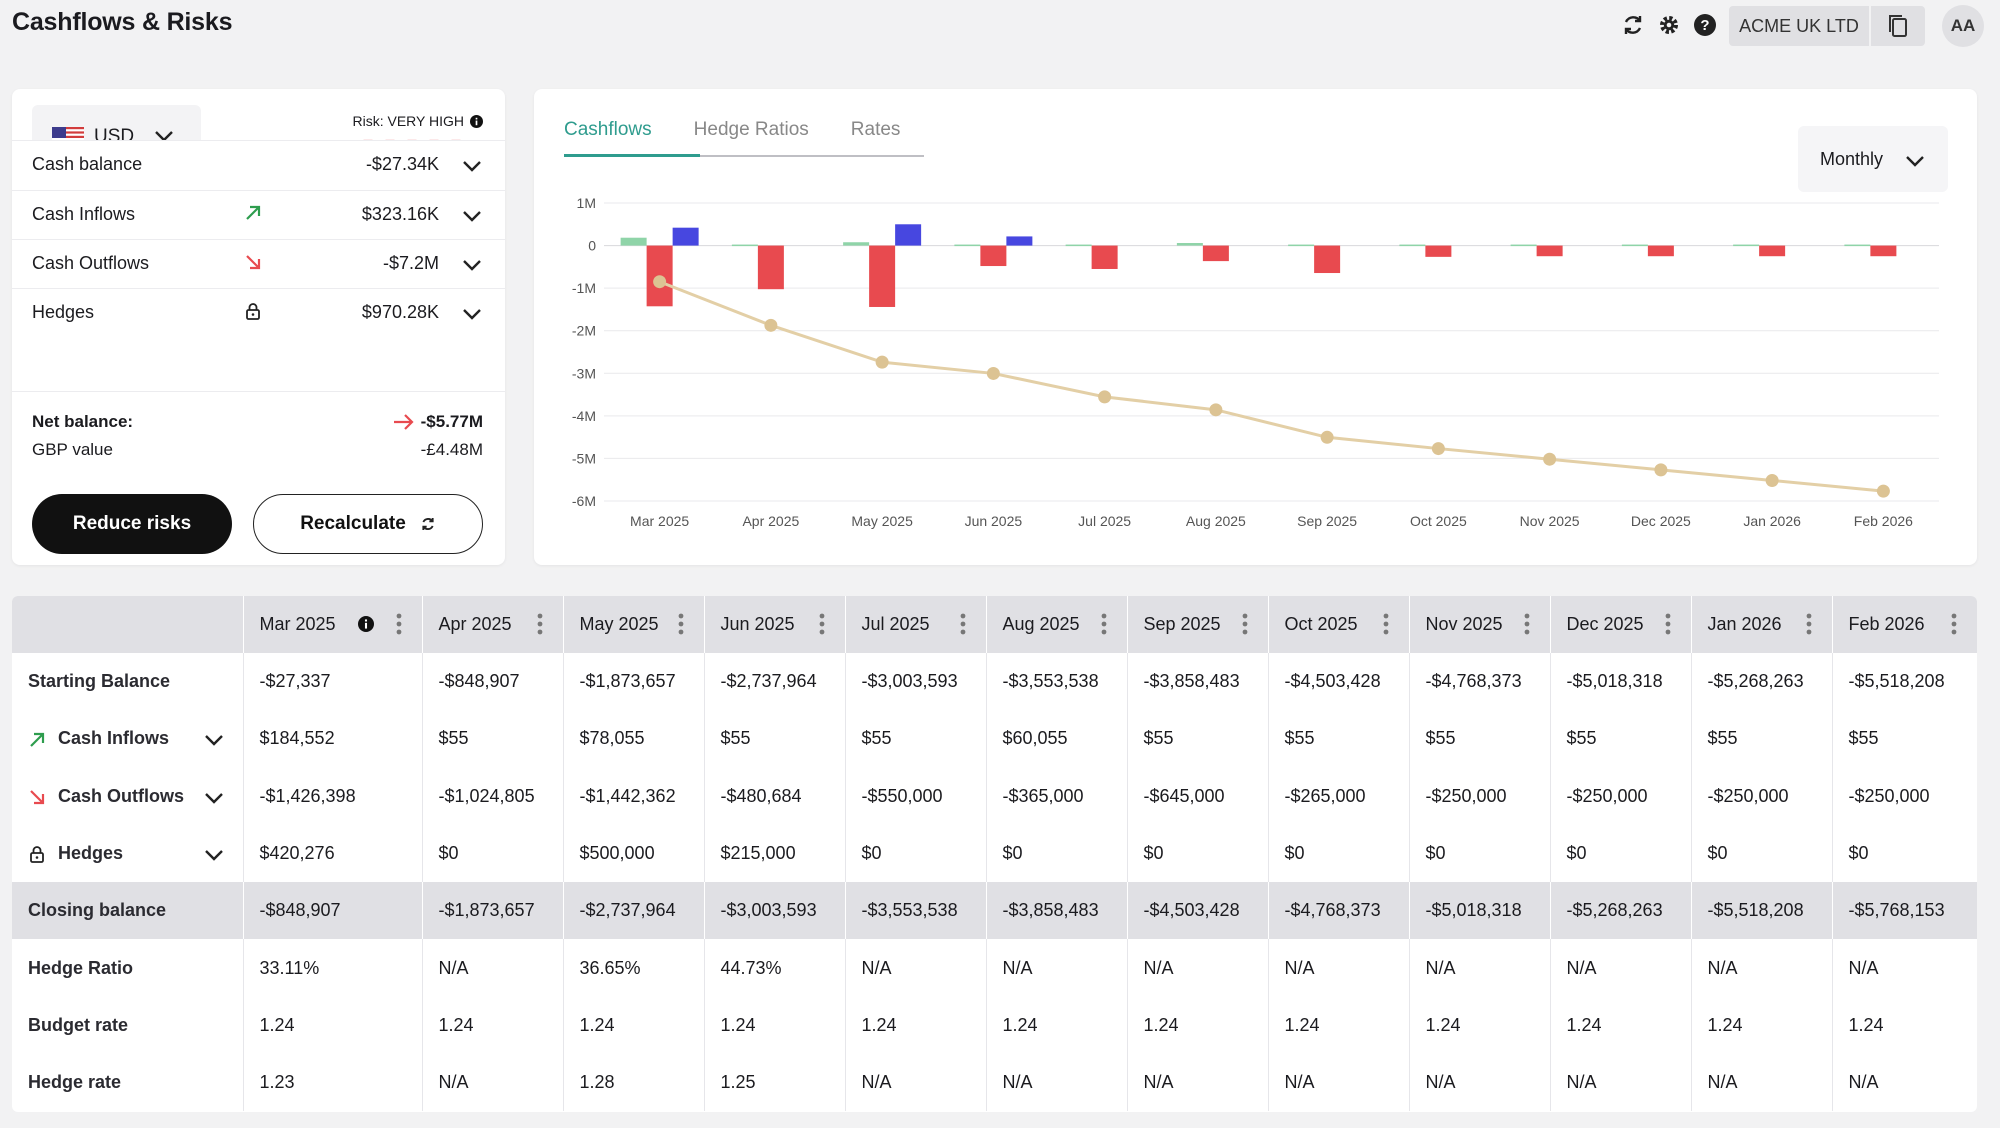 This screenshot has height=1128, width=2000. I want to click on table-header-month: Oct 2025, so click(1338, 624).